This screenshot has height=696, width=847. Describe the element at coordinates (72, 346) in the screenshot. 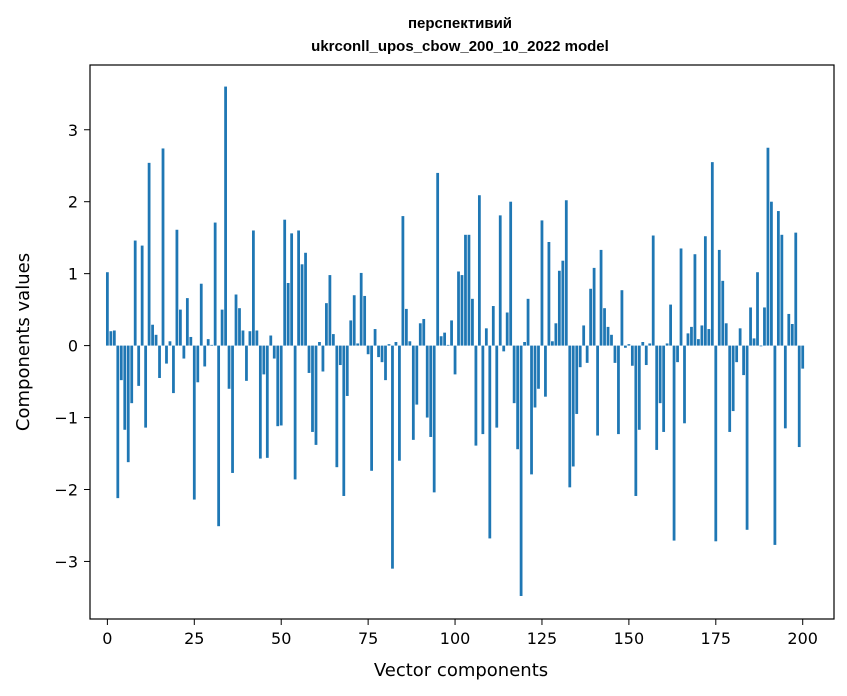

I see `y-axis-ticks: −3 −2 −1 0 1 2 3` at that location.